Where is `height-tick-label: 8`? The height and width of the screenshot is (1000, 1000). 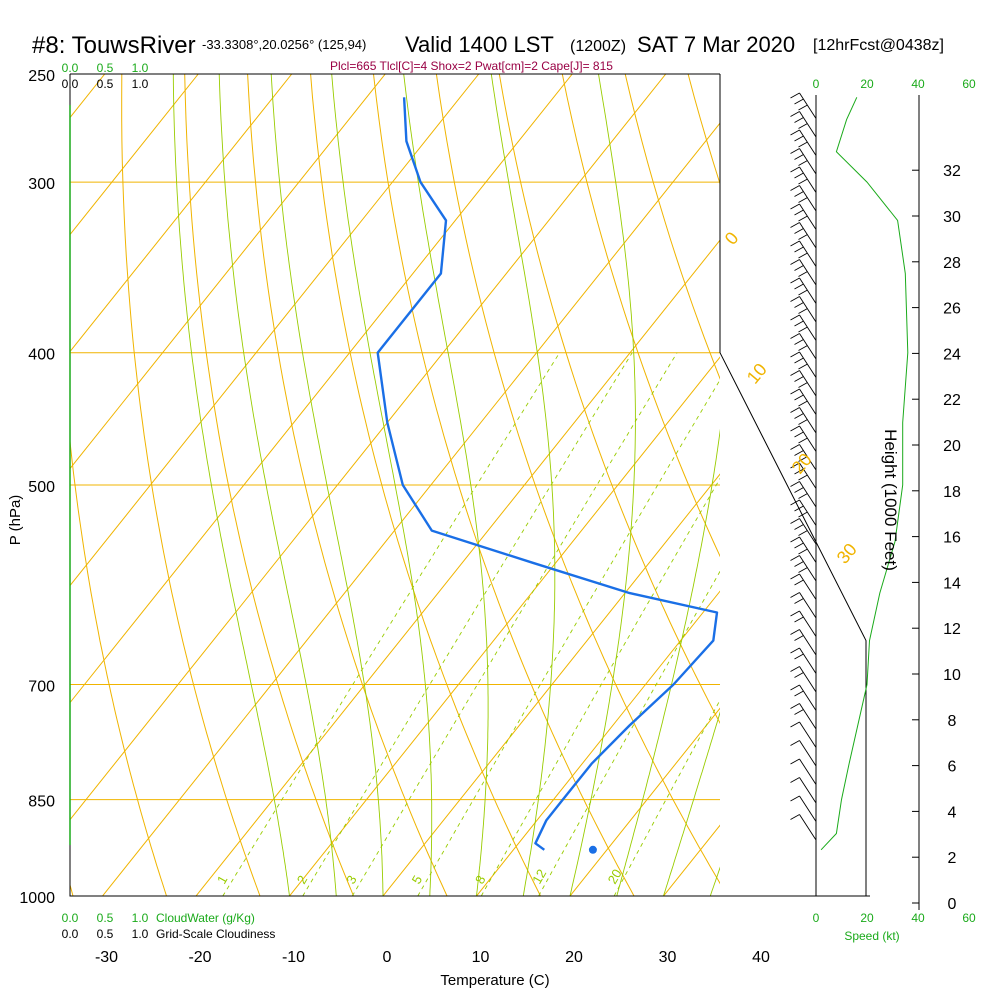
height-tick-label: 8 is located at coordinates (952, 721).